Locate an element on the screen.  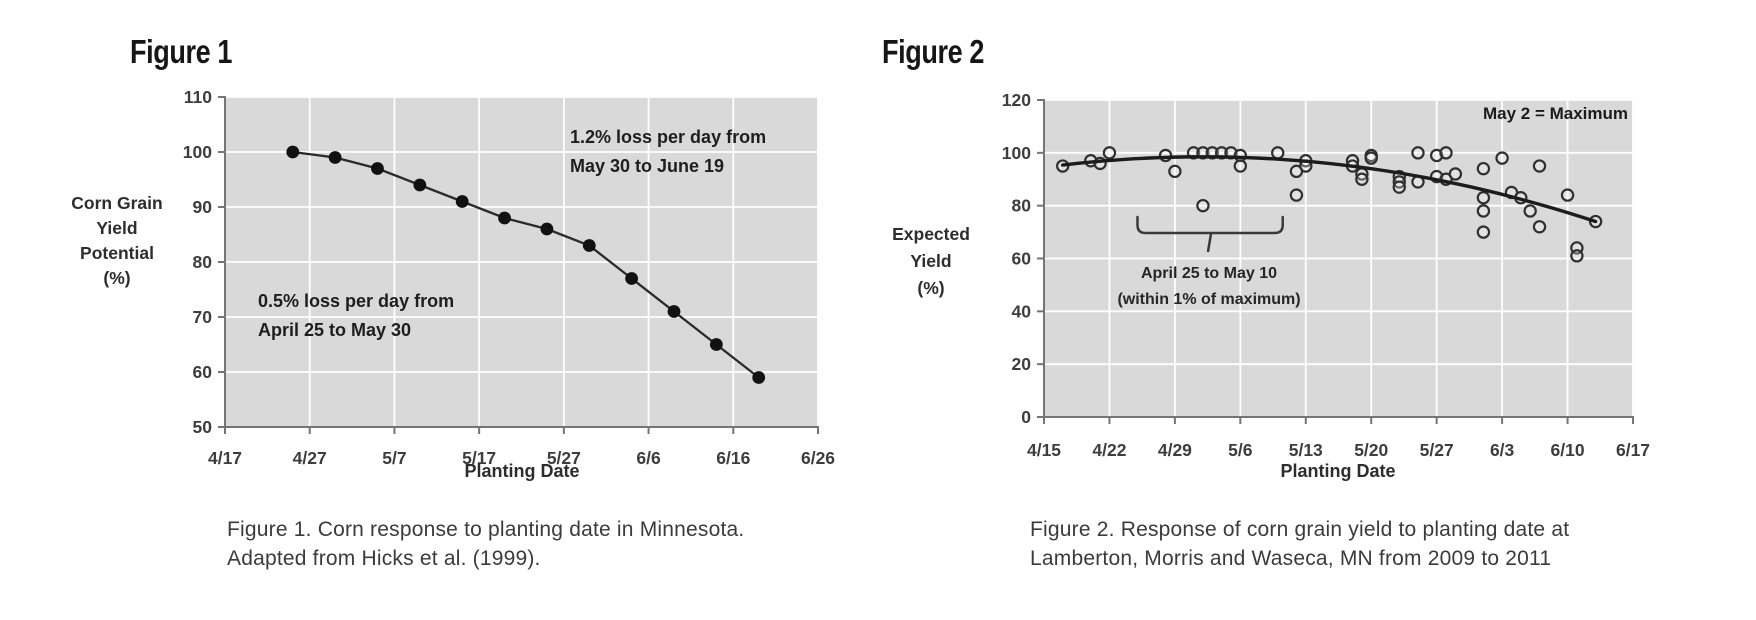
figure2-x-axis-label: Planting Date is located at coordinates (1338, 471).